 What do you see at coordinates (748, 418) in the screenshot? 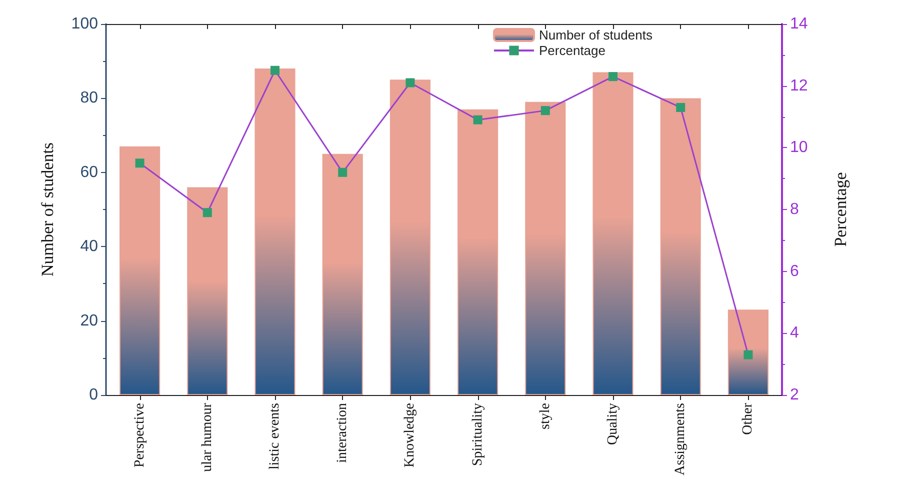
I see `x-tick-label: Other` at bounding box center [748, 418].